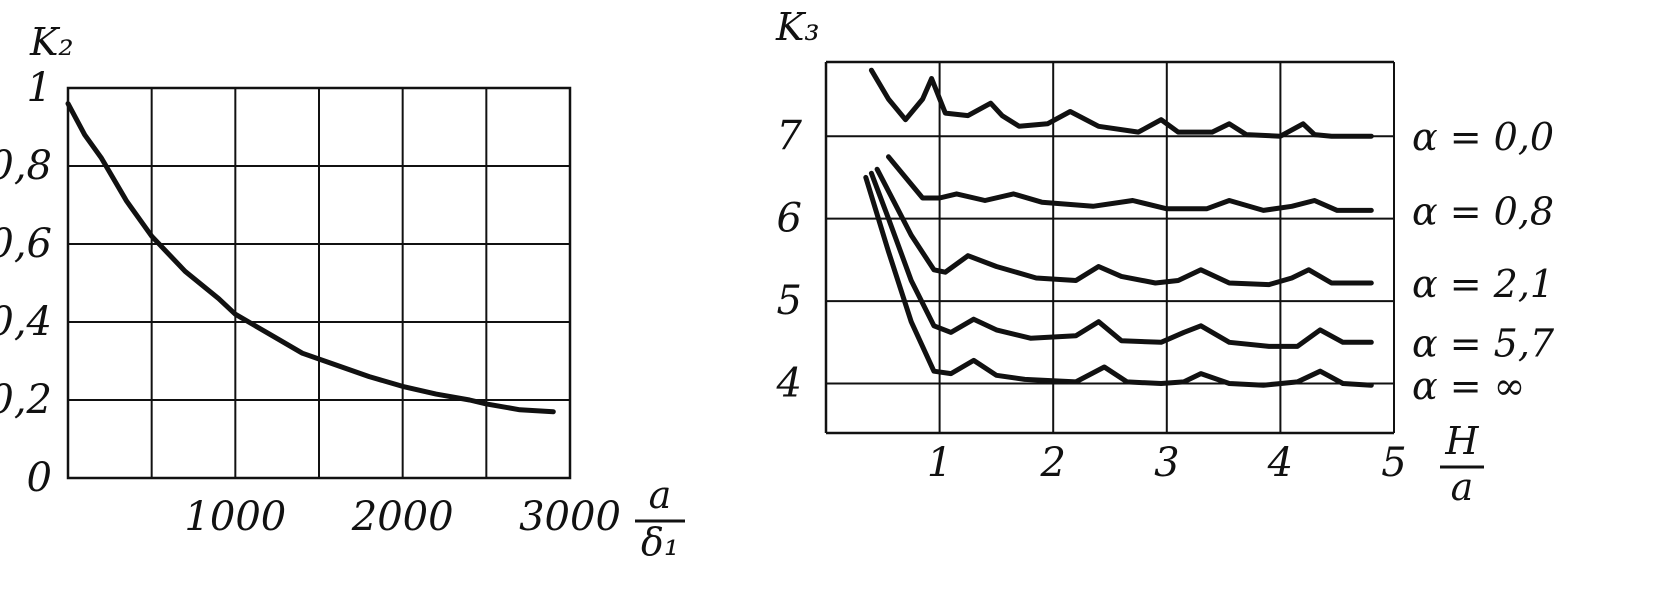 Image resolution: width=1654 pixels, height=601 pixels. What do you see at coordinates (1483, 284) in the screenshot?
I see `series-label-2: α = 2,1` at bounding box center [1483, 284].